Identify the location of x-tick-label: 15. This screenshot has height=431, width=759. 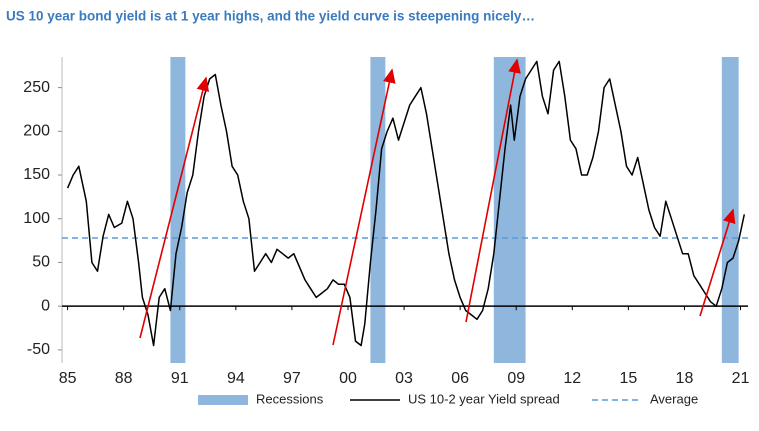
(628, 378).